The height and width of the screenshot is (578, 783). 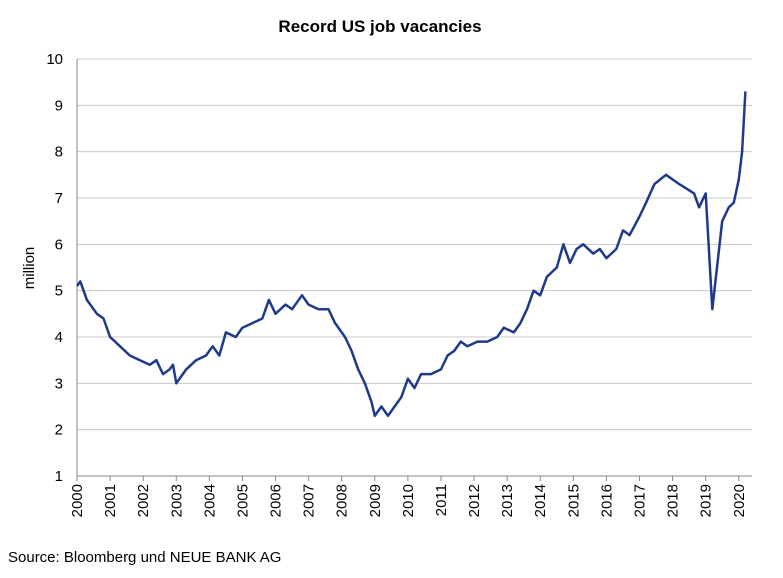 I want to click on y-tick-label: 9, so click(x=59, y=105).